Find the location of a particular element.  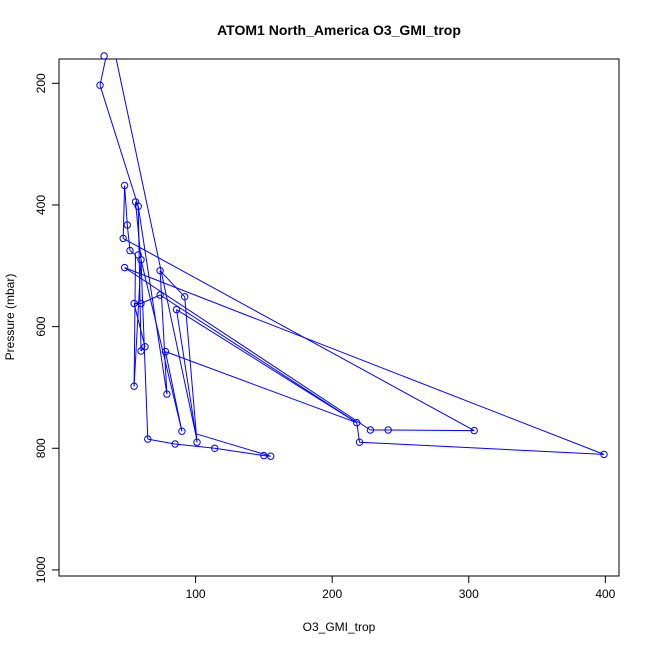

x-axis-label: O3_GMI_trop is located at coordinates (339, 627).